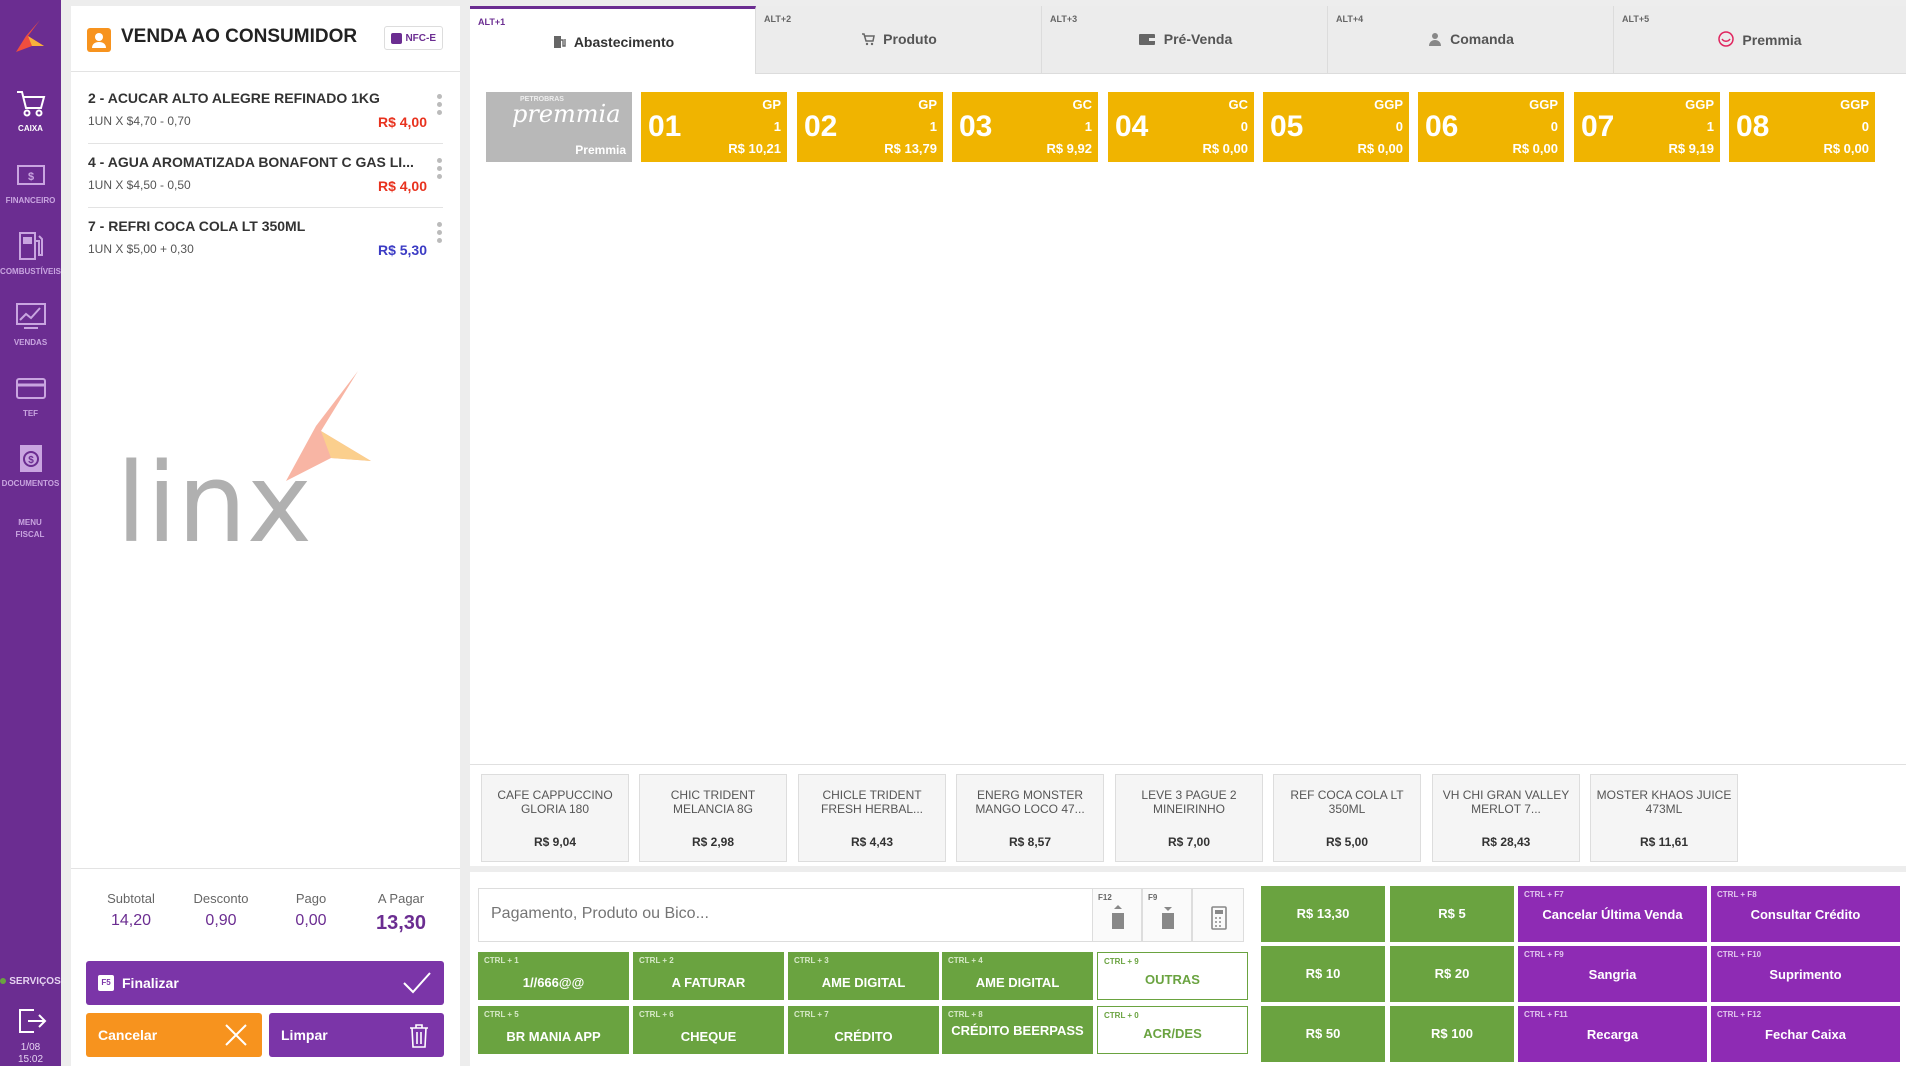 The height and width of the screenshot is (1066, 1906). Describe the element at coordinates (30, 981) in the screenshot. I see `services-link: SERVIÇOS` at that location.